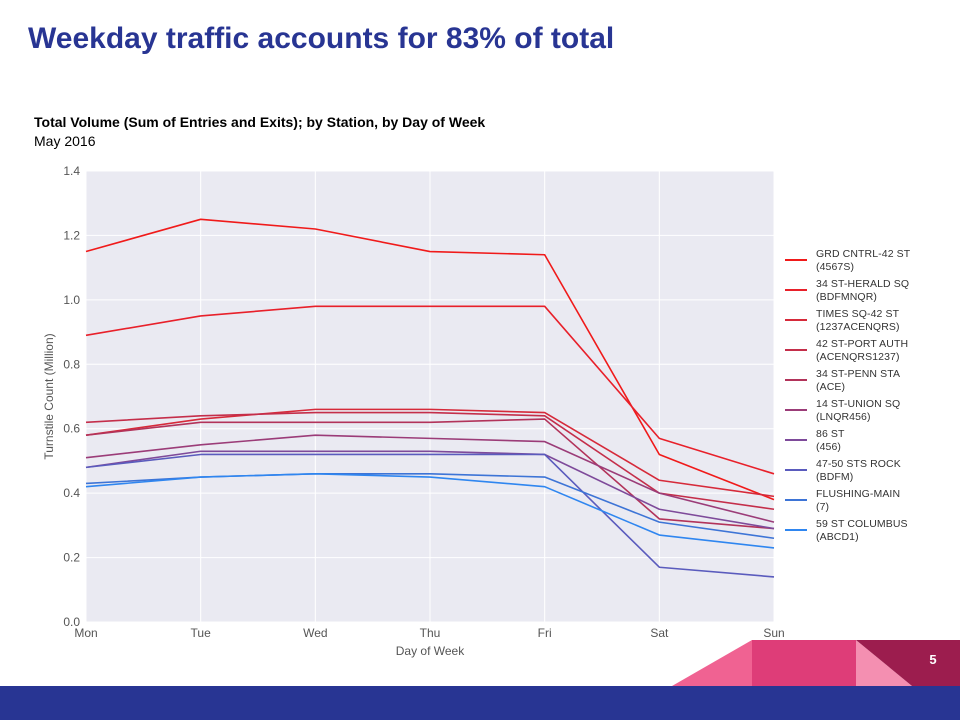 The width and height of the screenshot is (960, 720). Describe the element at coordinates (71, 622) in the screenshot. I see `y-tick-label: 0.0` at that location.